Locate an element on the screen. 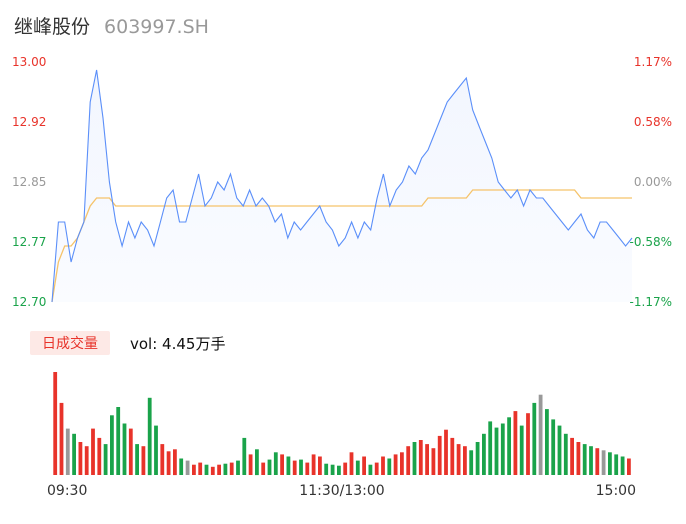 This screenshot has width=686, height=524. price-axis-left: 13.00 12.92 12.85 12.77 12.70 is located at coordinates (29, 182).